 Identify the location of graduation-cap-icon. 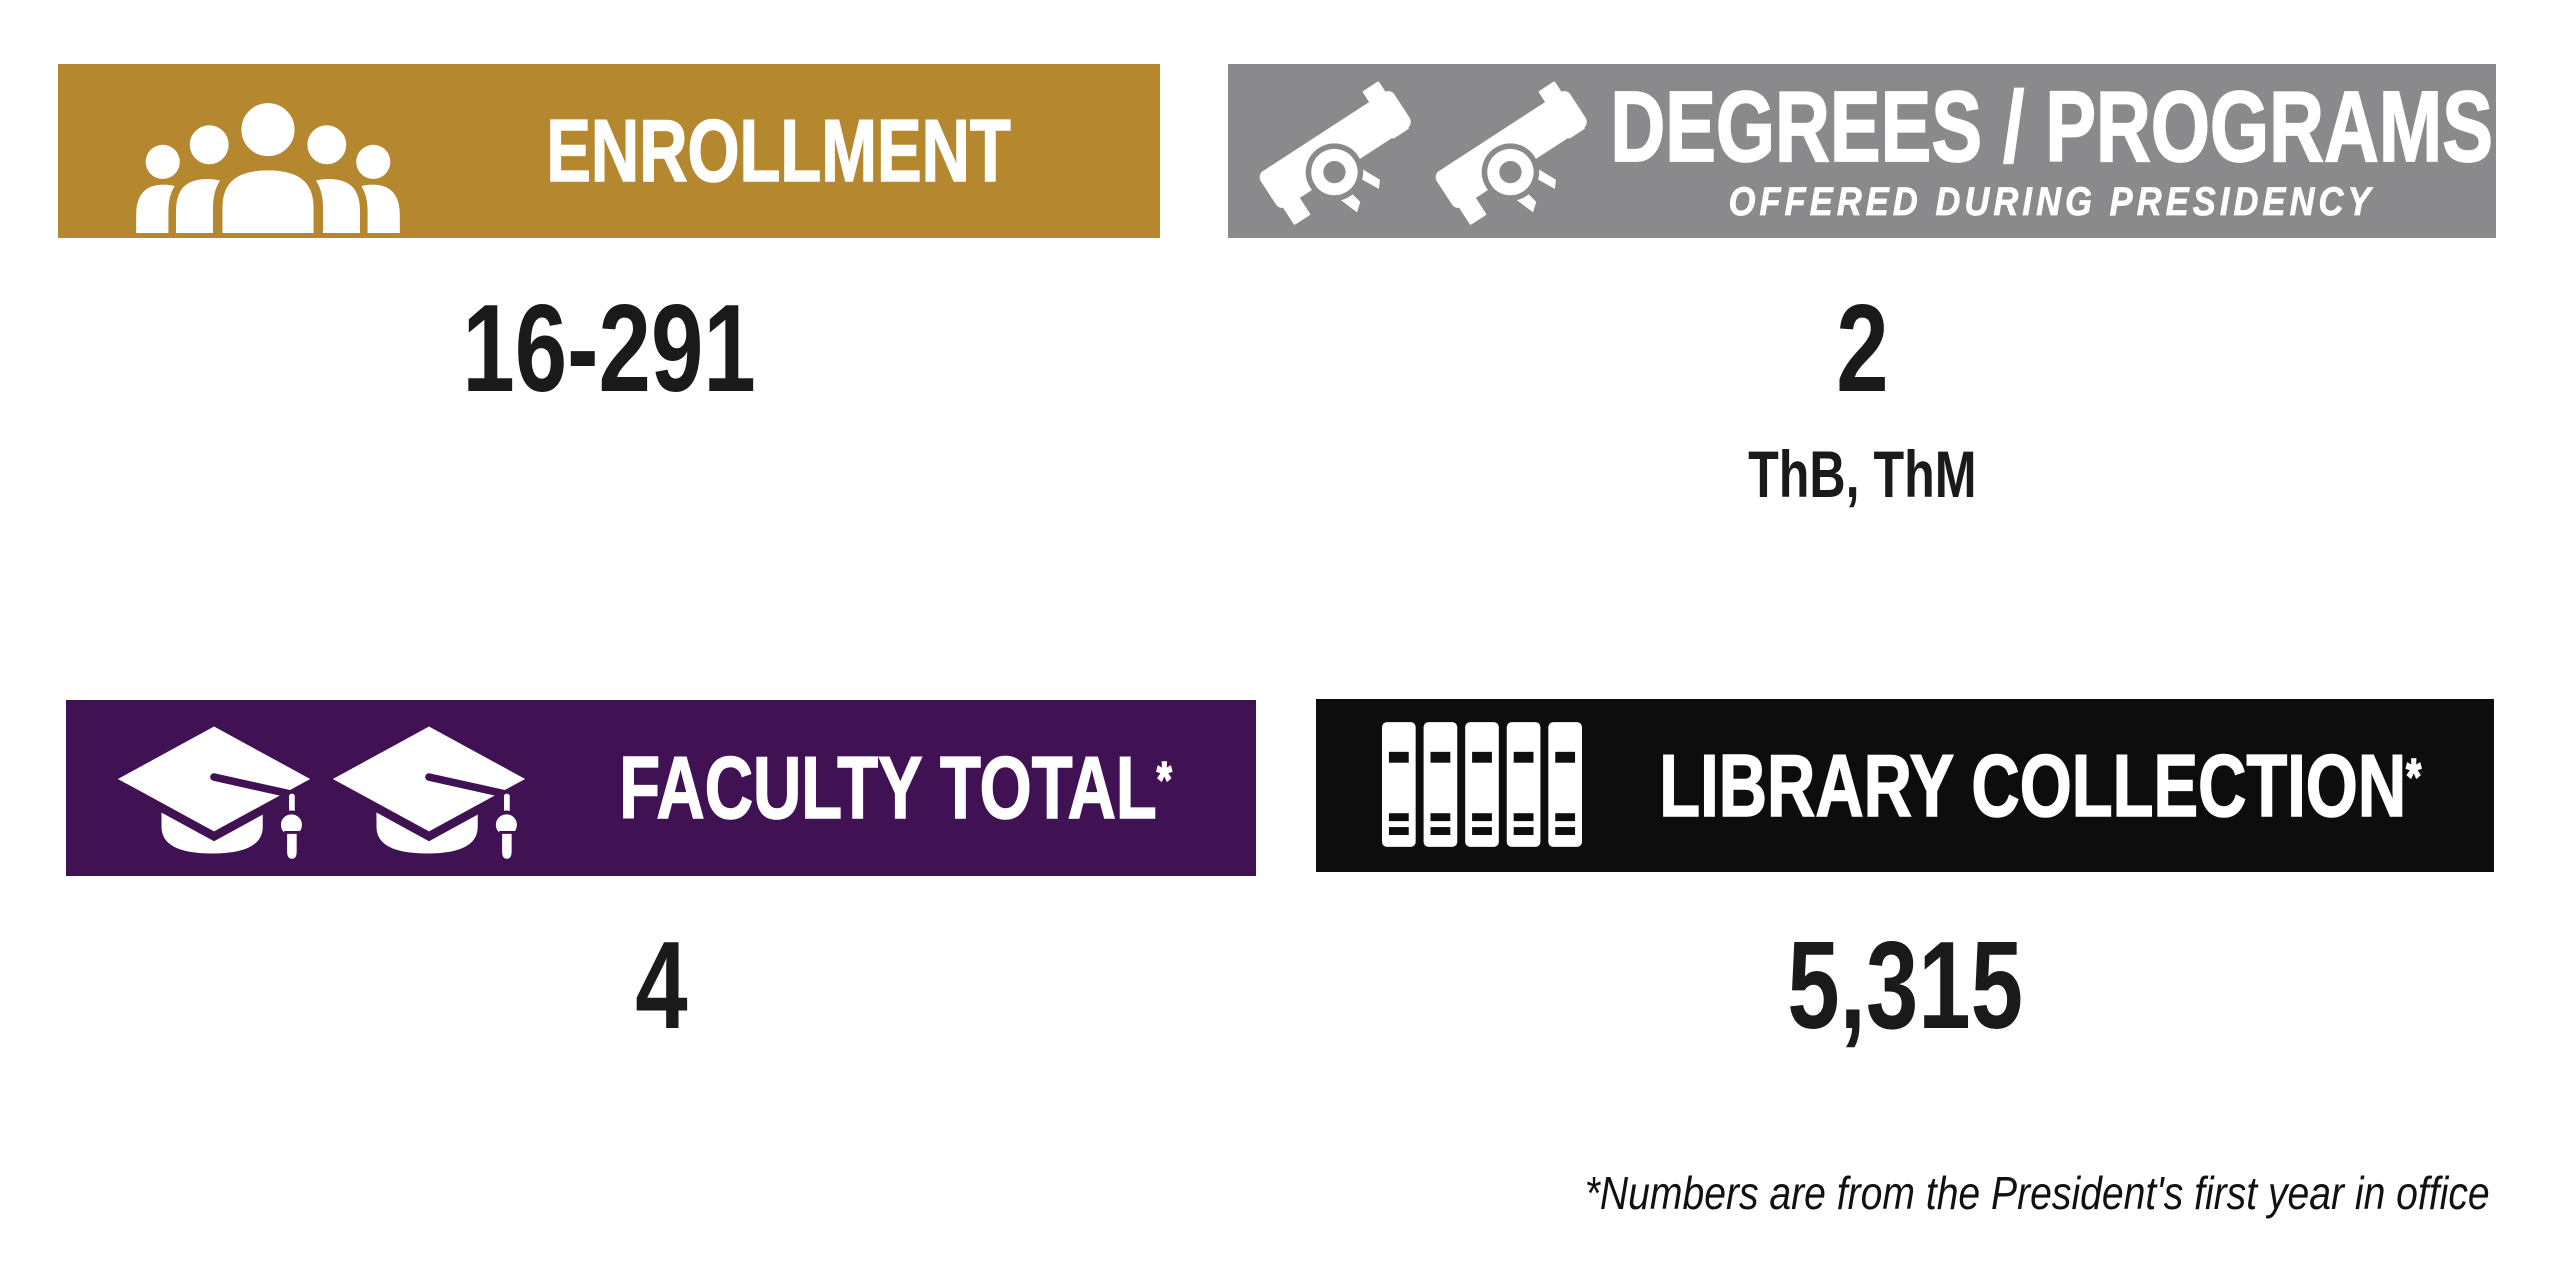
(322, 789).